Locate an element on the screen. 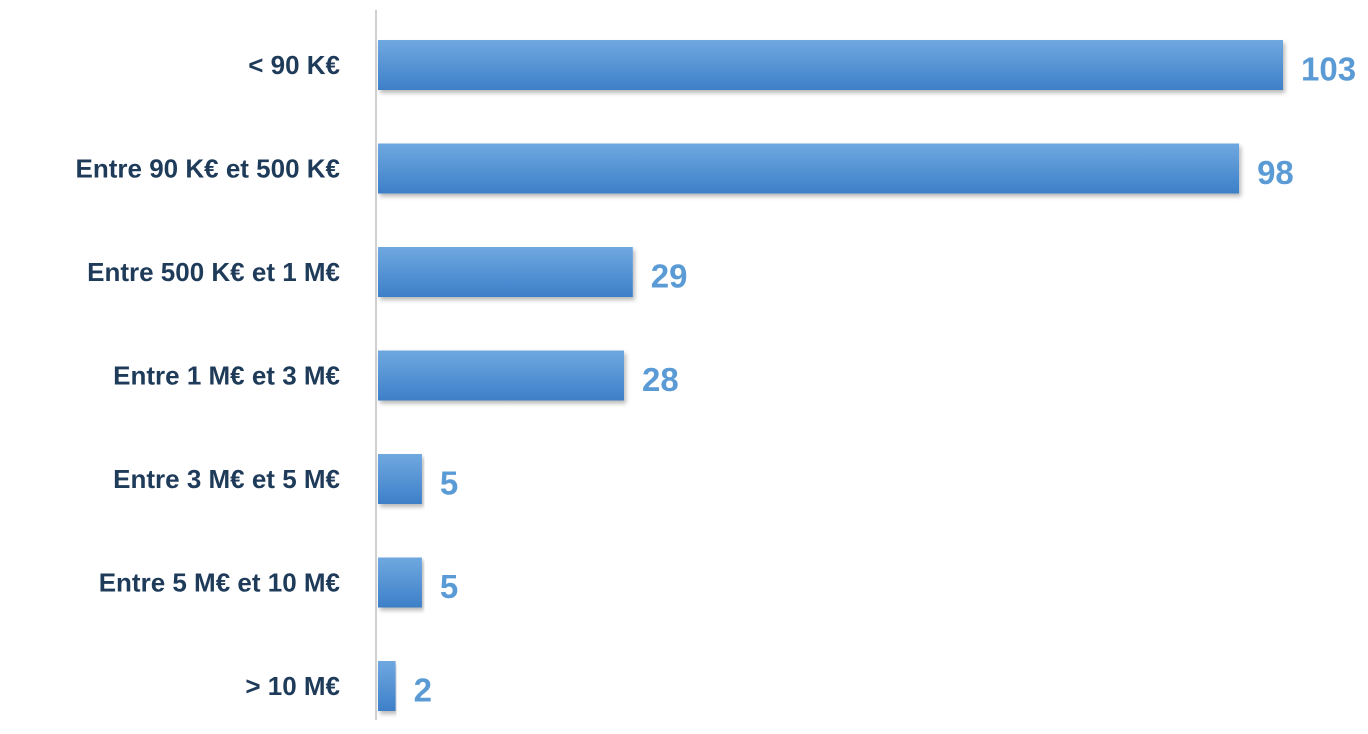  value-label-2: 29 is located at coordinates (669, 276).